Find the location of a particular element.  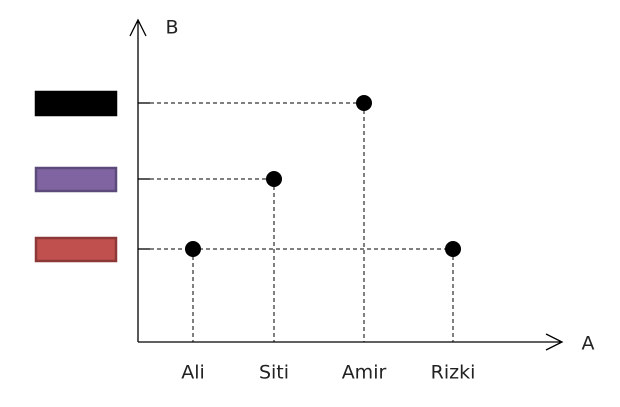

x-axis-label: A is located at coordinates (588, 344).